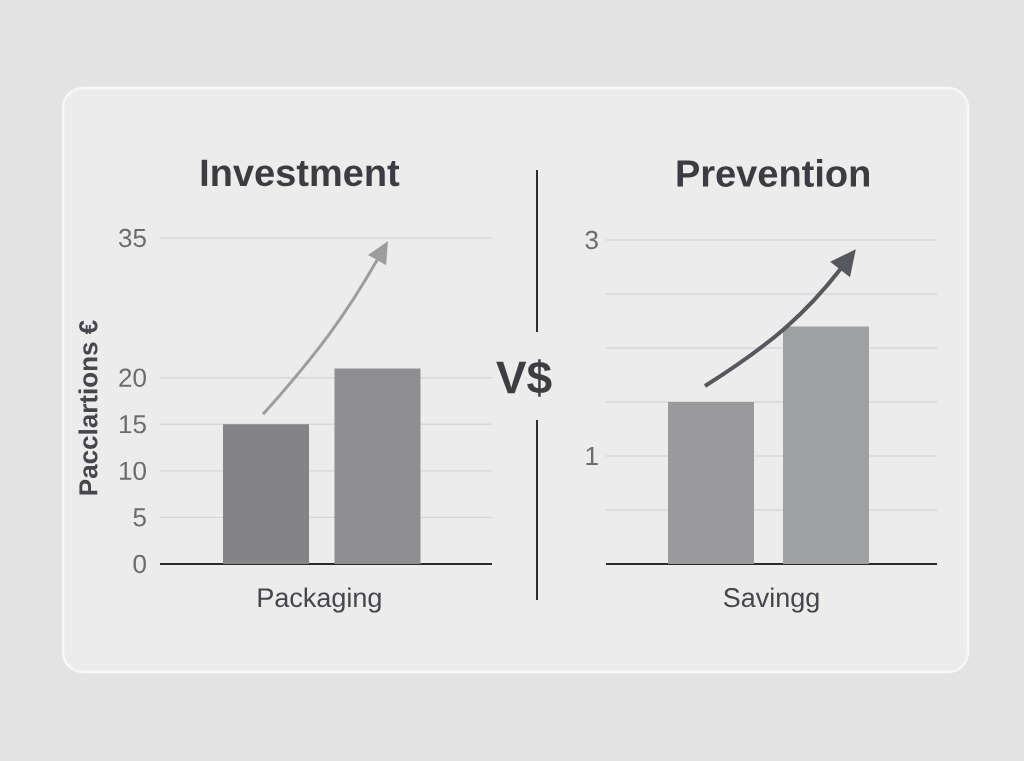  I want to click on chart-title: Investment, so click(300, 173).